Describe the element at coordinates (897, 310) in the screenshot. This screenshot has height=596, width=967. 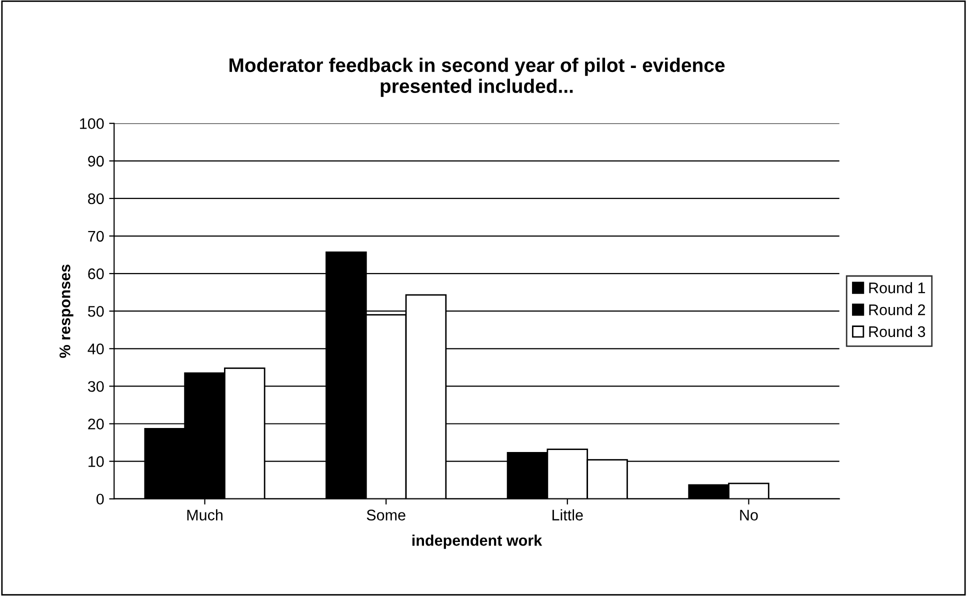
I see `legend-label: Round 2` at that location.